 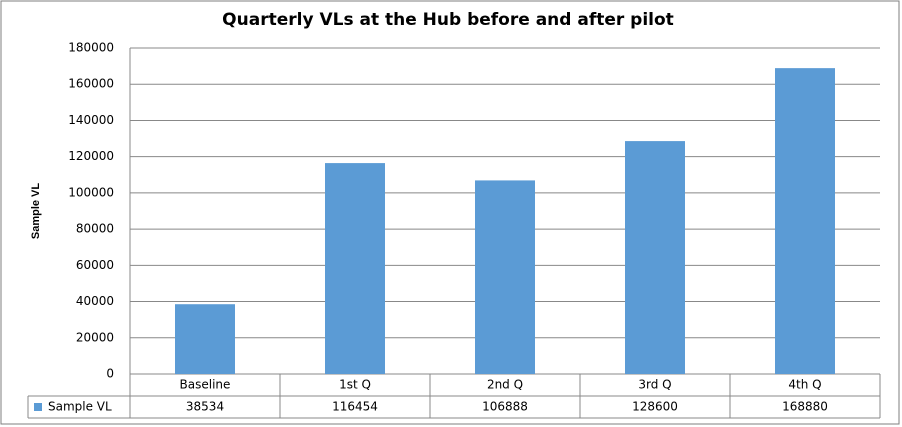 I want to click on y-tick-label: 120000, so click(x=91, y=156).